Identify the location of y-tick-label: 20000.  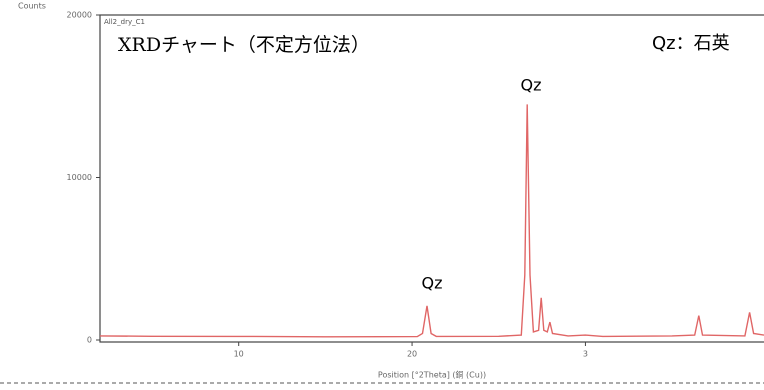
(79, 15).